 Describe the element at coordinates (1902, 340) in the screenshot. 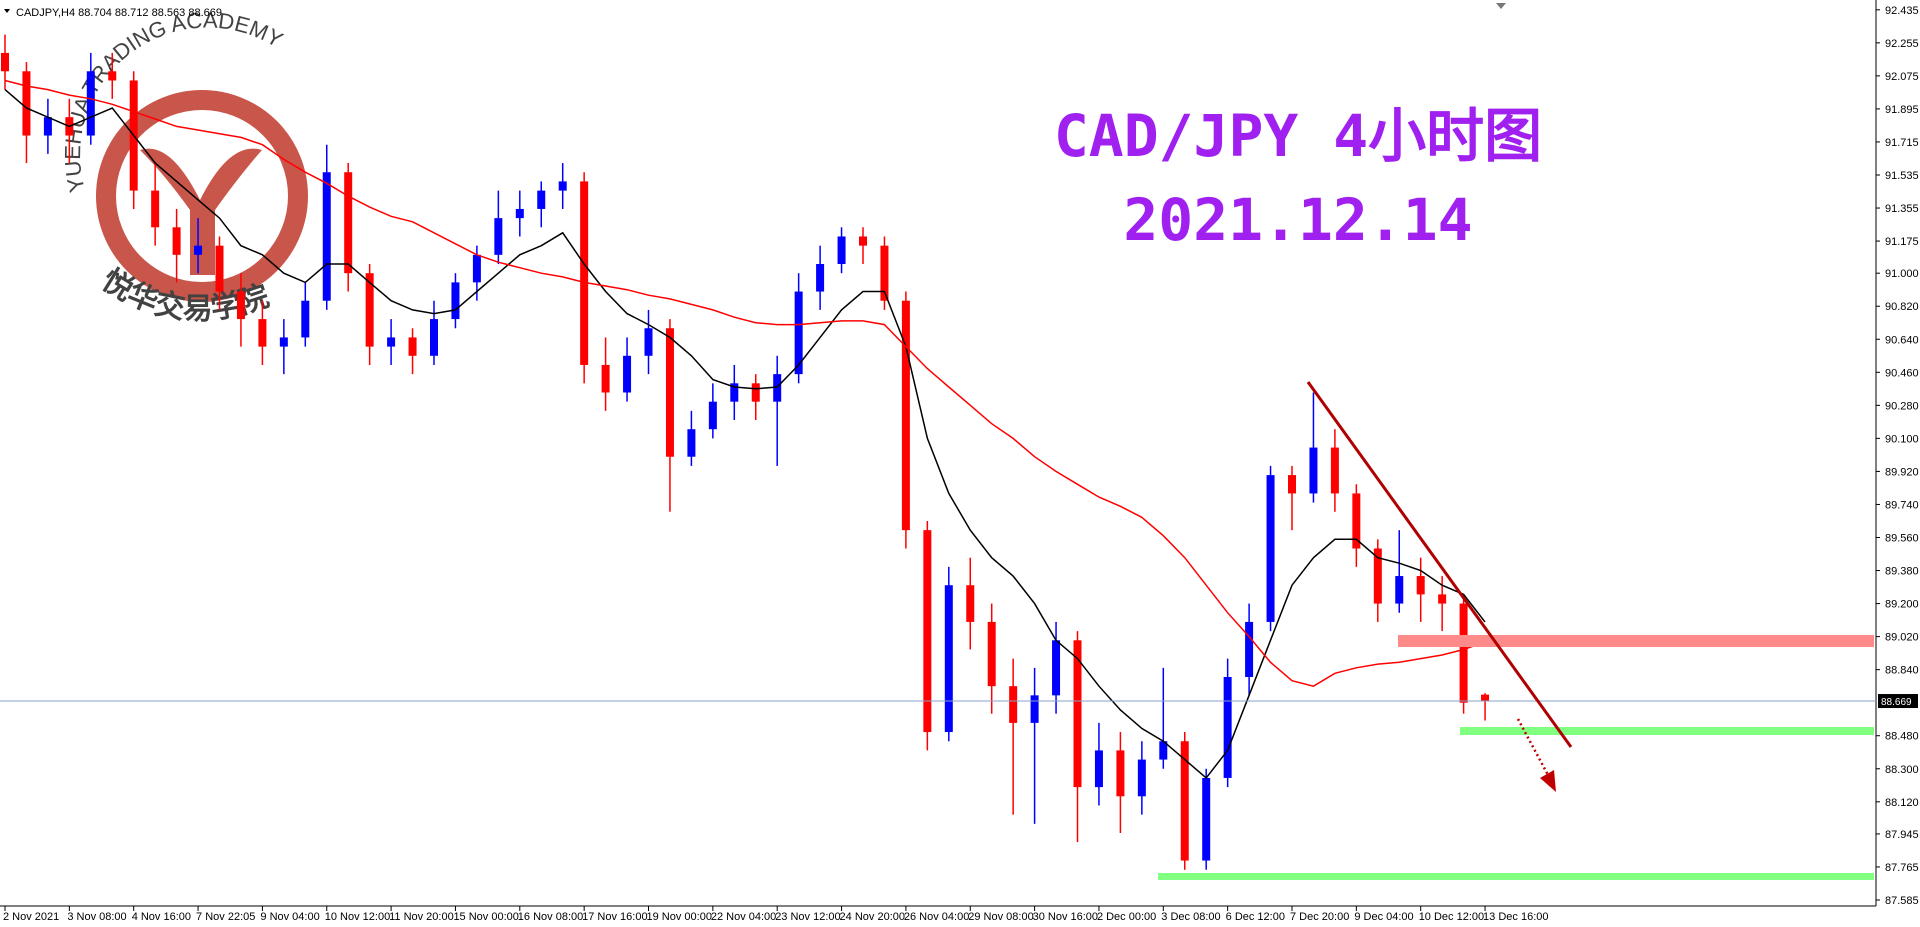

I see `y-tick-label: 90.640` at that location.